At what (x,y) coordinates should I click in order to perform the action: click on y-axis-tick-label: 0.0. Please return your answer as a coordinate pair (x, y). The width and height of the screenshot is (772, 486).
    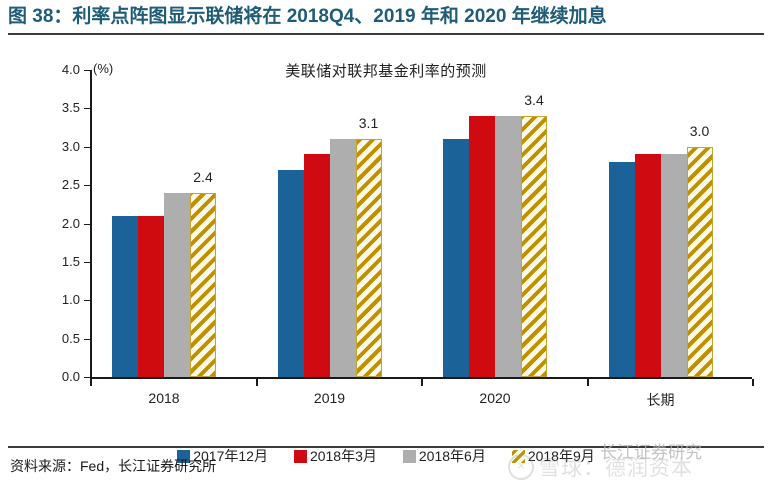
    Looking at the image, I should click on (70, 376).